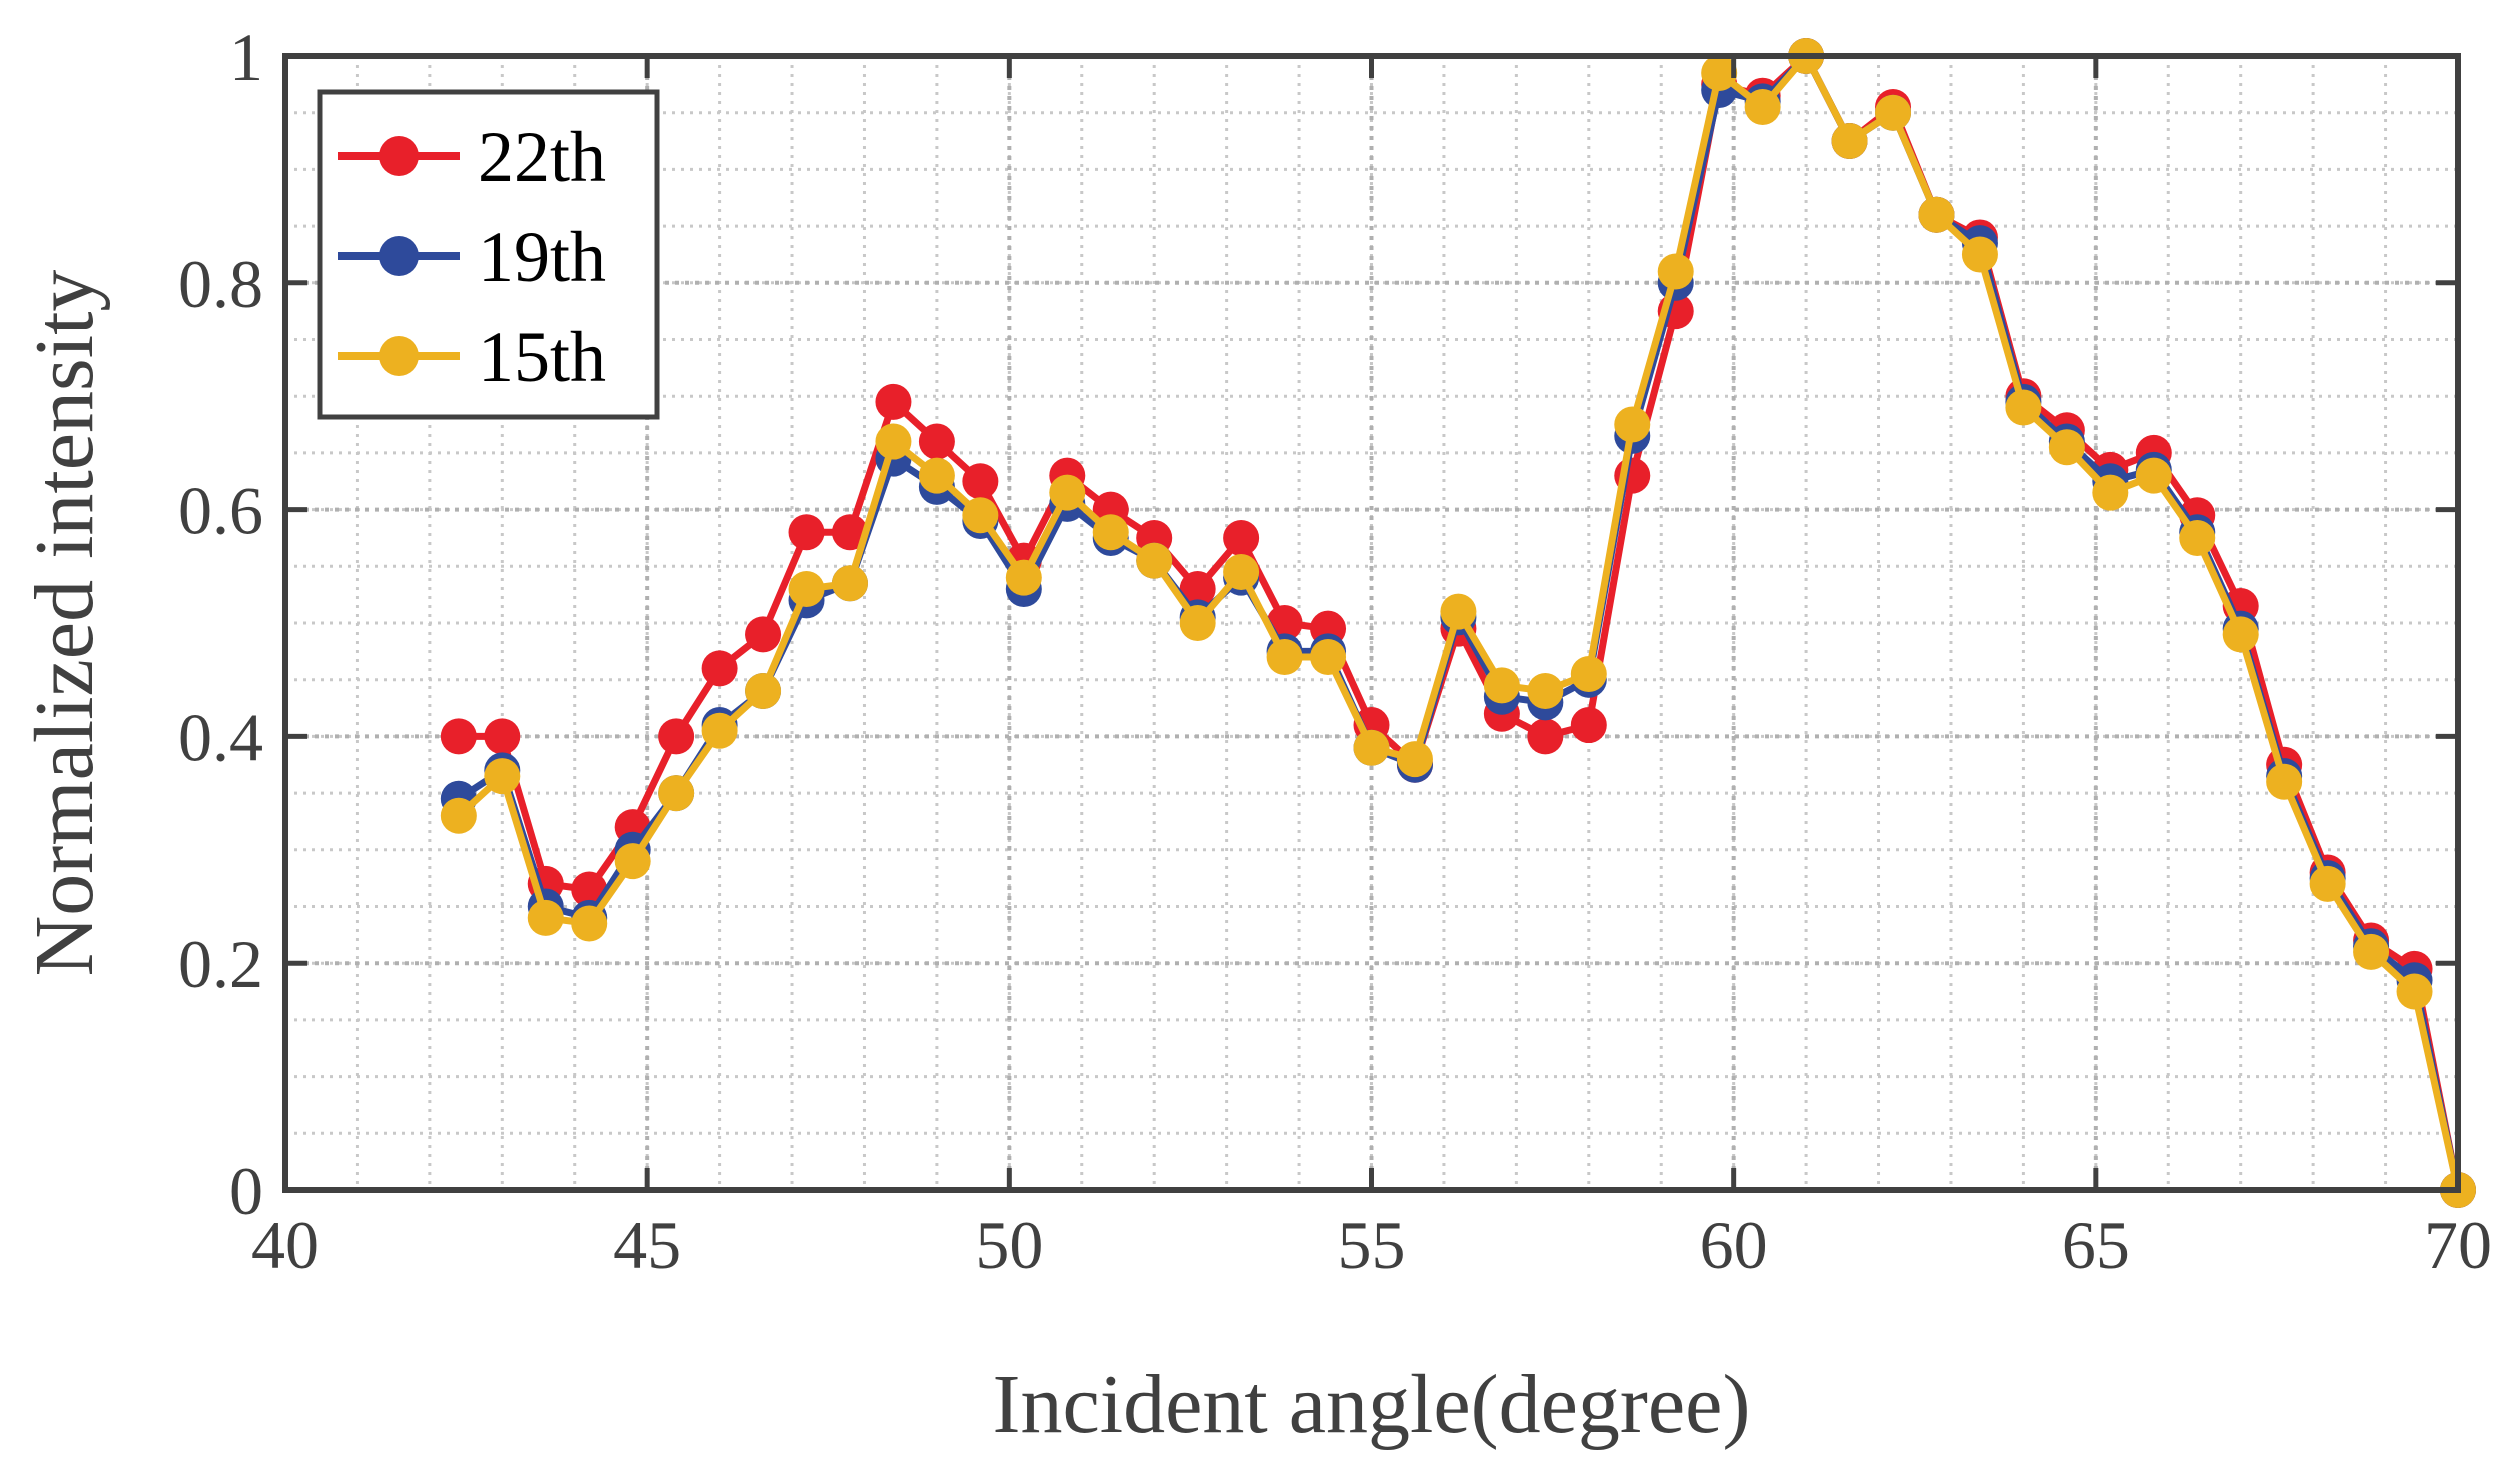  Describe the element at coordinates (399, 156) in the screenshot. I see `legend-marker-22th` at that location.